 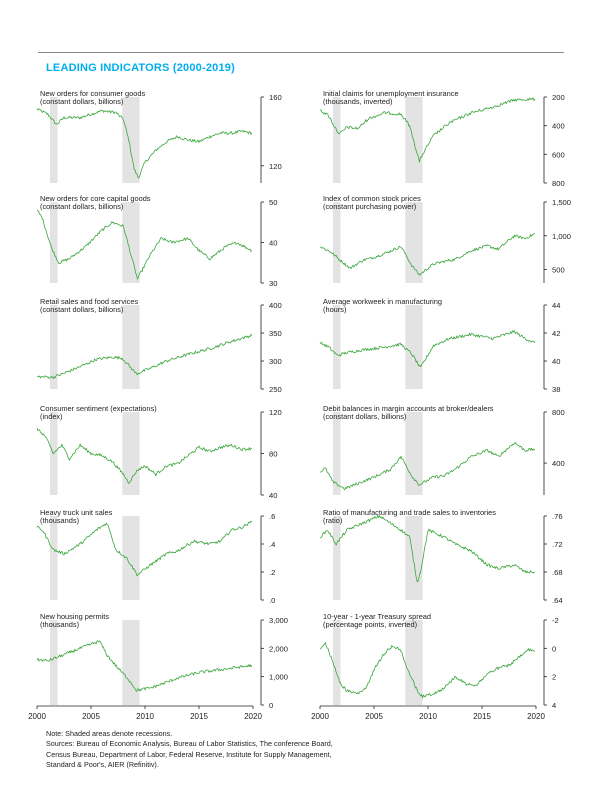 What do you see at coordinates (334, 309) in the screenshot?
I see `panel-subtitle: (hours)` at bounding box center [334, 309].